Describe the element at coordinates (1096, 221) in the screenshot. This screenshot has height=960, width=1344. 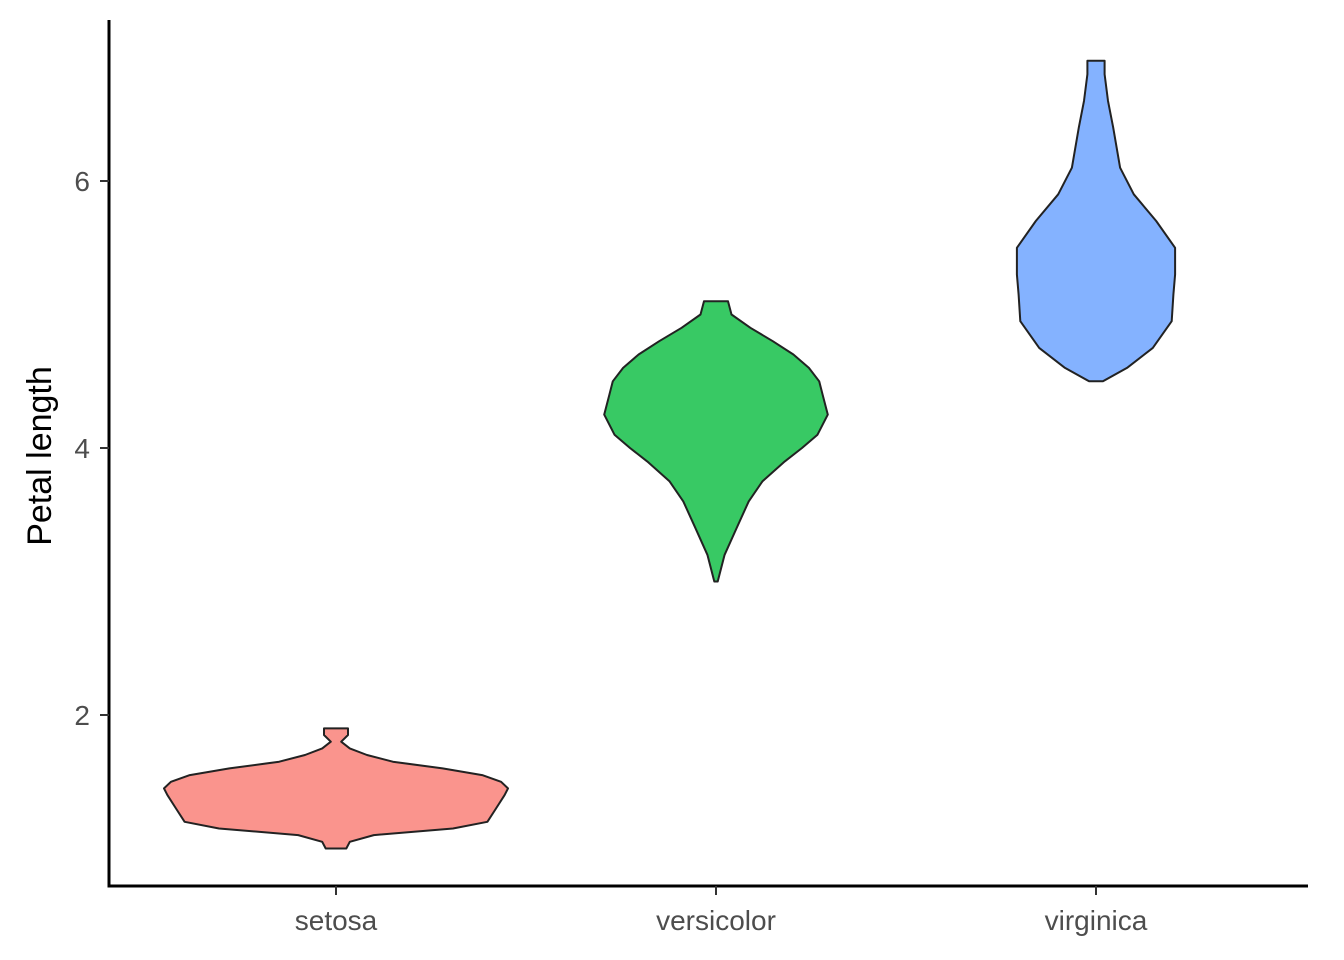
I see `violin-virginica` at that location.